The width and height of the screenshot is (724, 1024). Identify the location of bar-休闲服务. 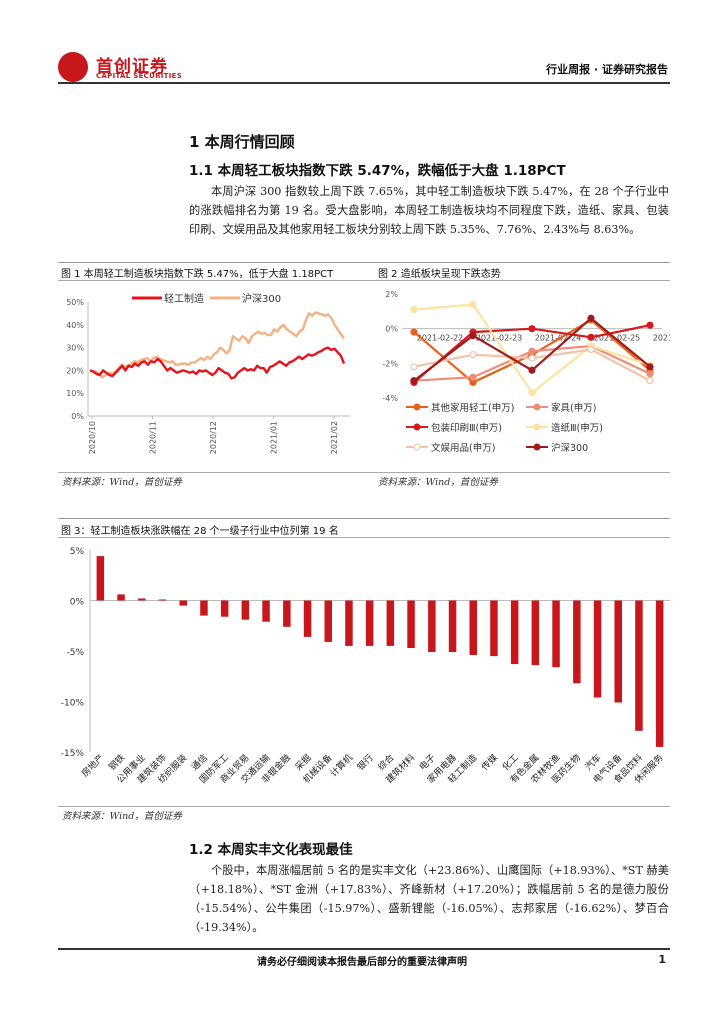
(659, 673).